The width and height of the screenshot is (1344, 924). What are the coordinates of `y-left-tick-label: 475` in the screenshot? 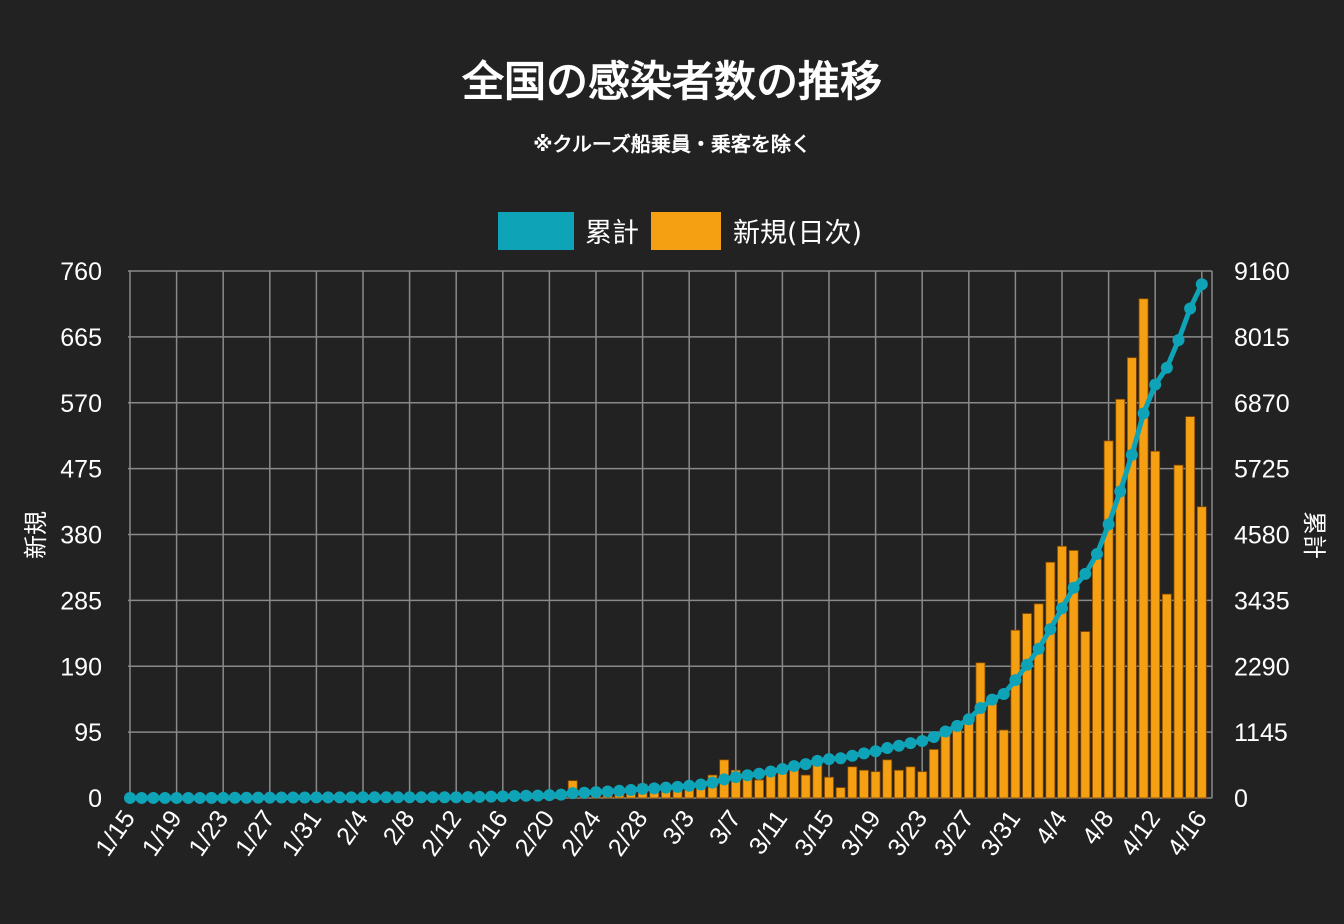 It's located at (81, 470).